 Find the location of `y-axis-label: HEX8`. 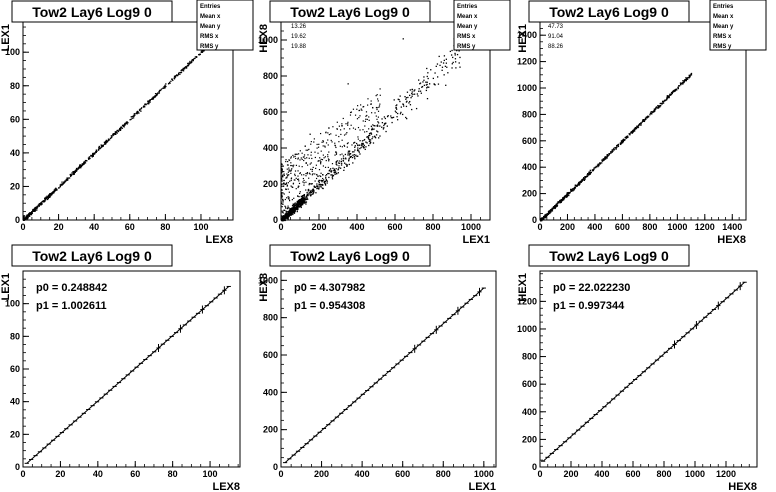

y-axis-label: HEX8 is located at coordinates (264, 38).